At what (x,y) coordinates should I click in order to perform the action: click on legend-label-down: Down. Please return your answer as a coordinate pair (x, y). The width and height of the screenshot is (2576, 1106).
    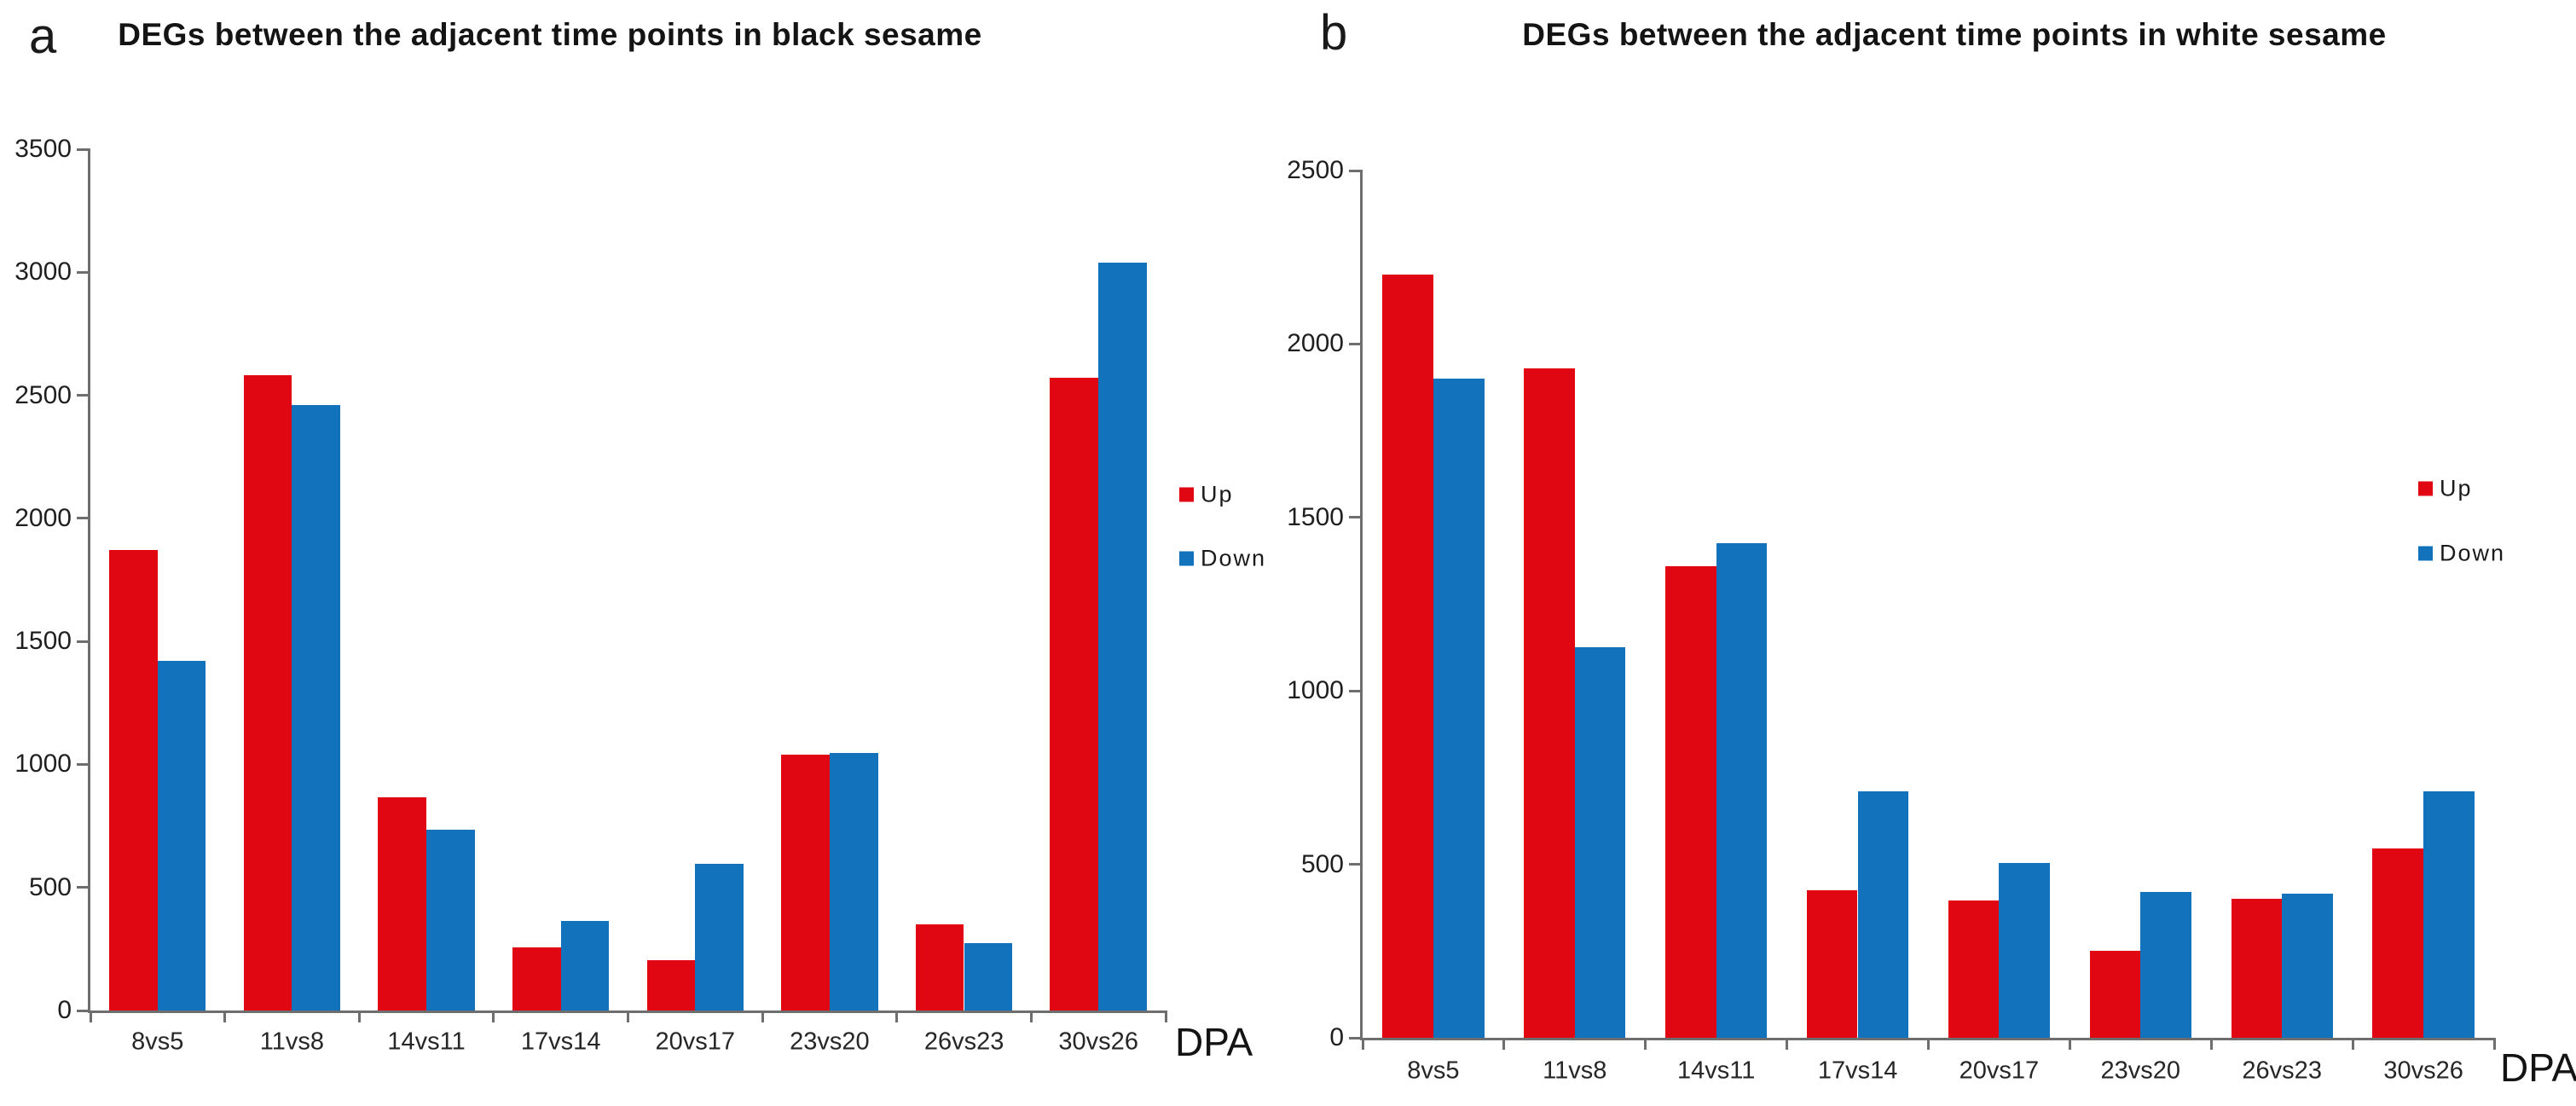
    Looking at the image, I should click on (2473, 553).